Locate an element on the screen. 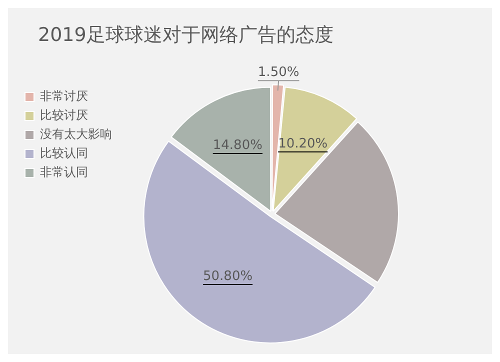 Image resolution: width=500 pixels, height=362 pixels. legend-label: 非常认同 is located at coordinates (64, 172).